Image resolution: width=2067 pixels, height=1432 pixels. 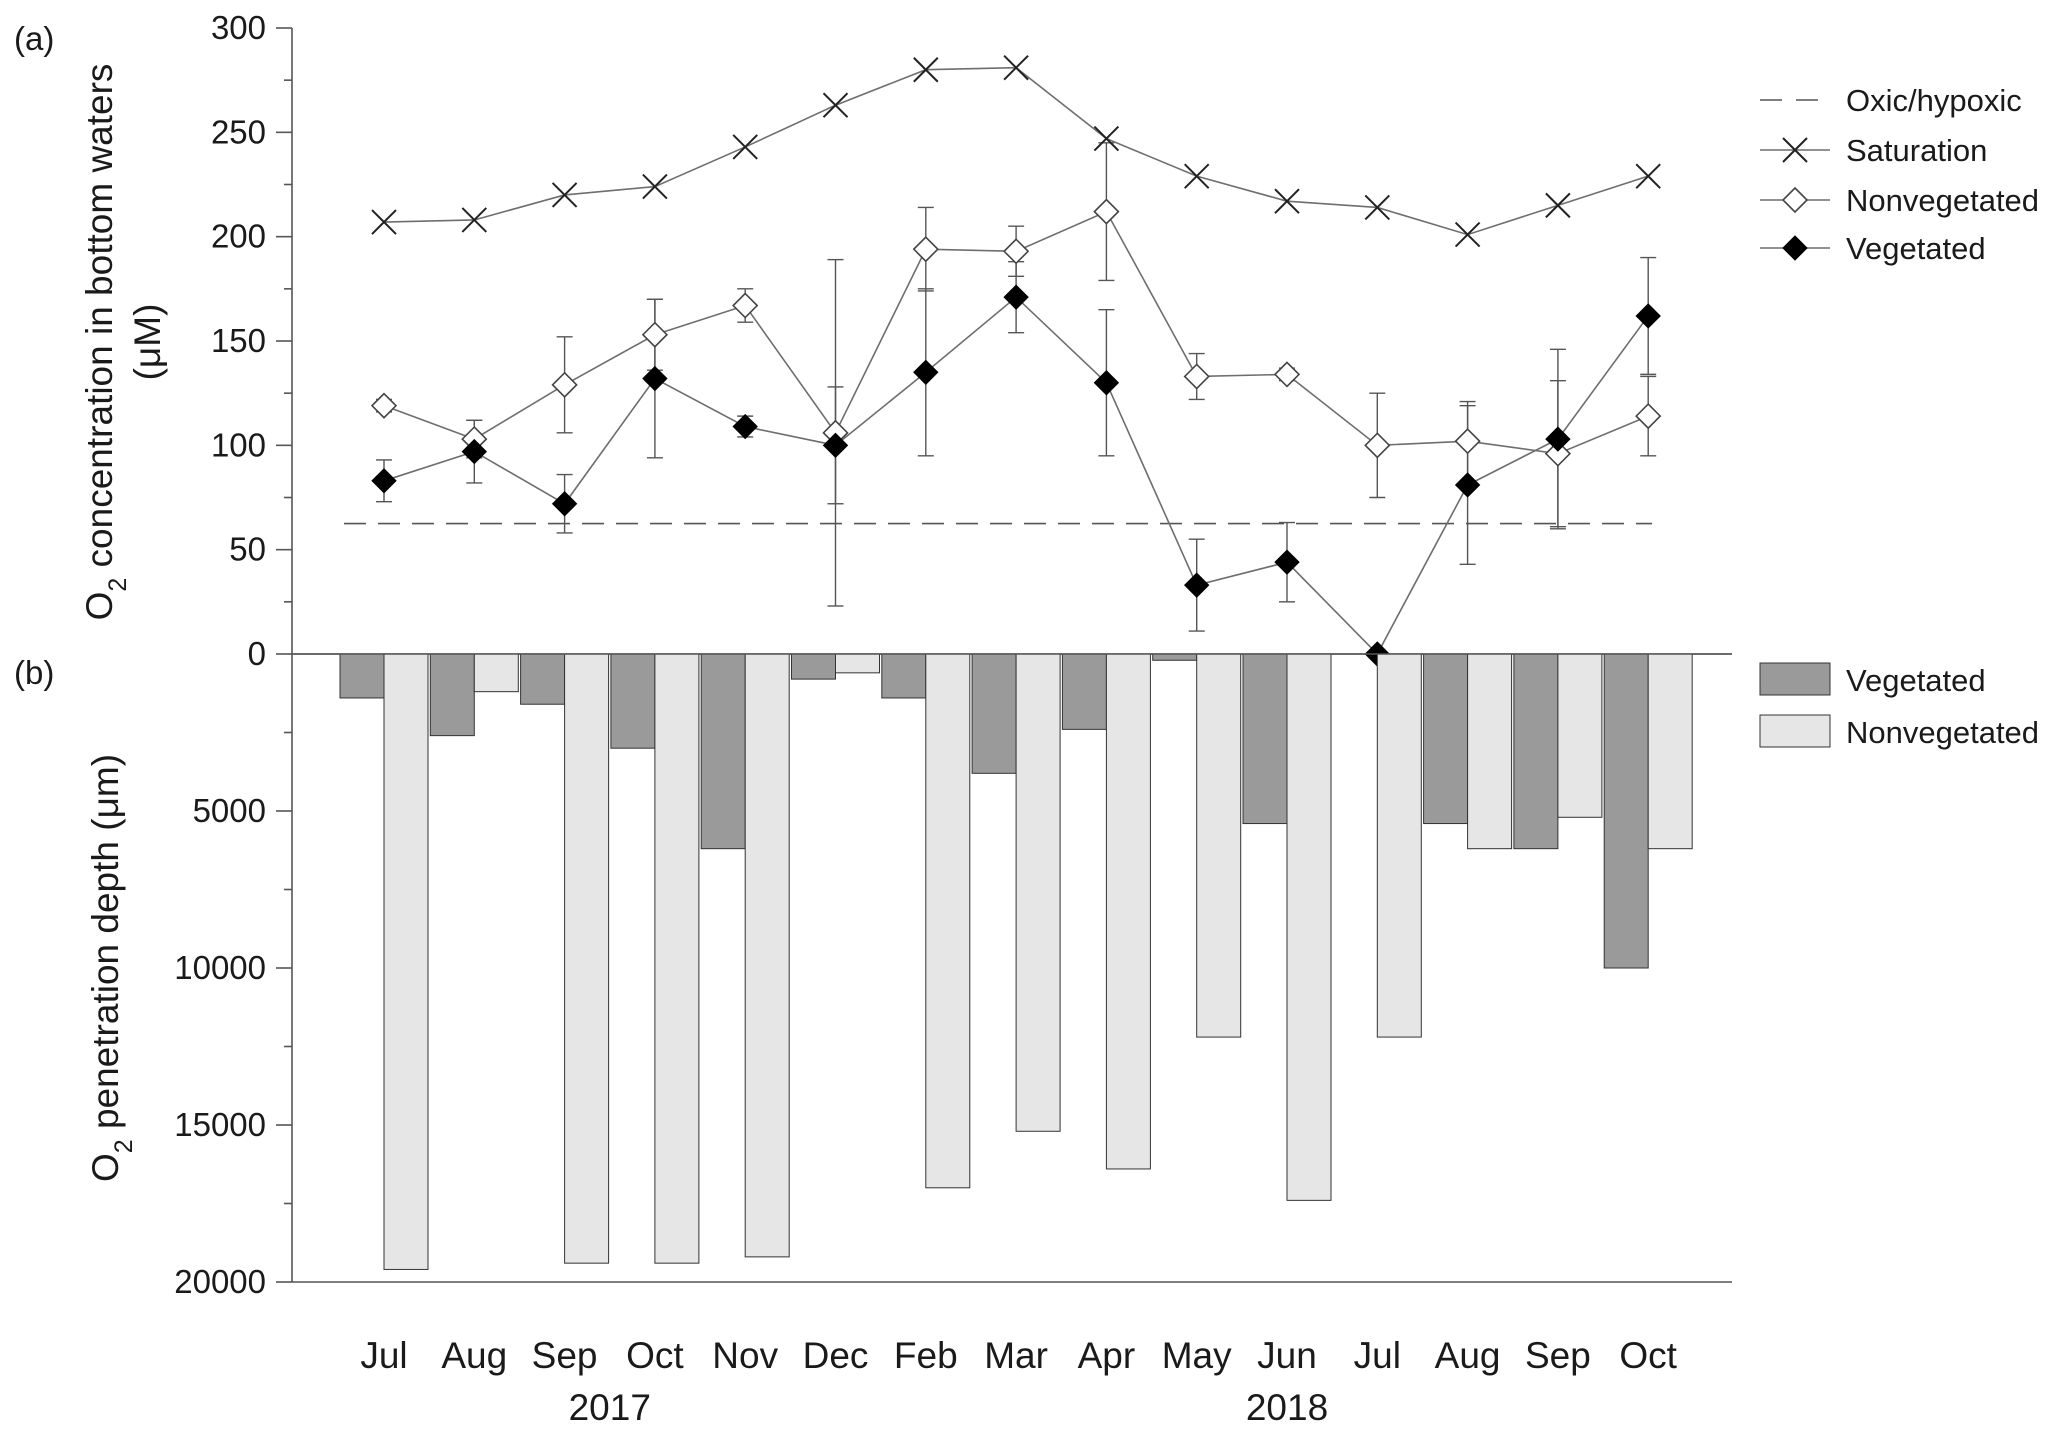 What do you see at coordinates (1942, 732) in the screenshot?
I see `legend-label-b: Nonvegetated` at bounding box center [1942, 732].